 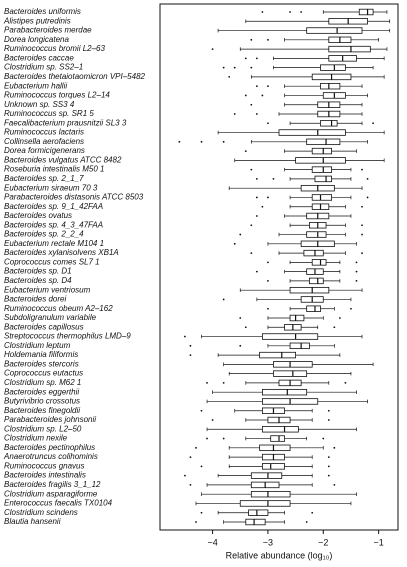 What do you see at coordinates (32, 521) in the screenshot?
I see `category-label: Blautia hansenii` at bounding box center [32, 521].